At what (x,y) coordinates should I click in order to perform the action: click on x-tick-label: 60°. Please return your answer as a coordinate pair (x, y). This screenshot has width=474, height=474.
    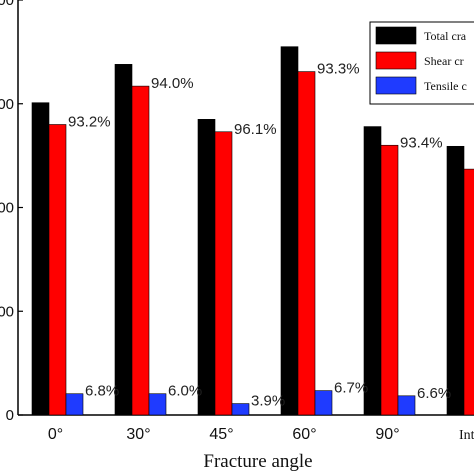
    Looking at the image, I should click on (304, 434).